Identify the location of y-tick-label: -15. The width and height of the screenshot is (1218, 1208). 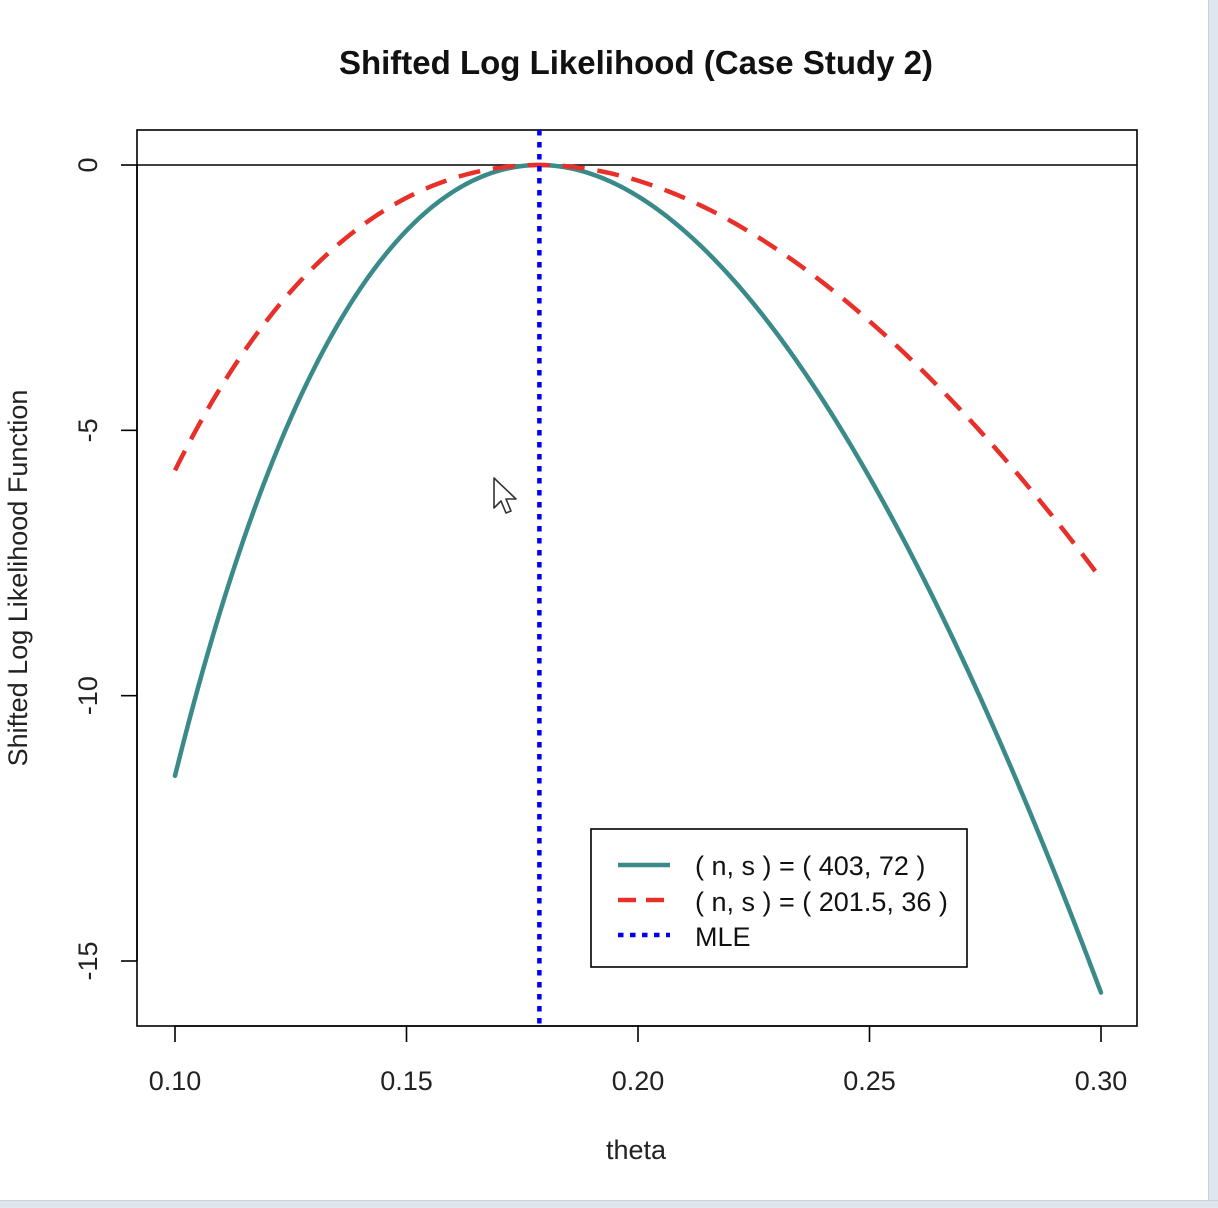
(88, 960).